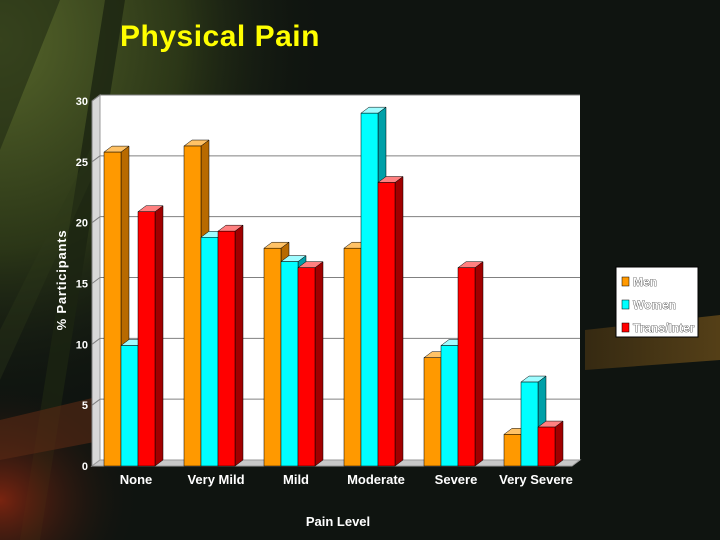  I want to click on y-tick-label: 0, so click(85, 467).